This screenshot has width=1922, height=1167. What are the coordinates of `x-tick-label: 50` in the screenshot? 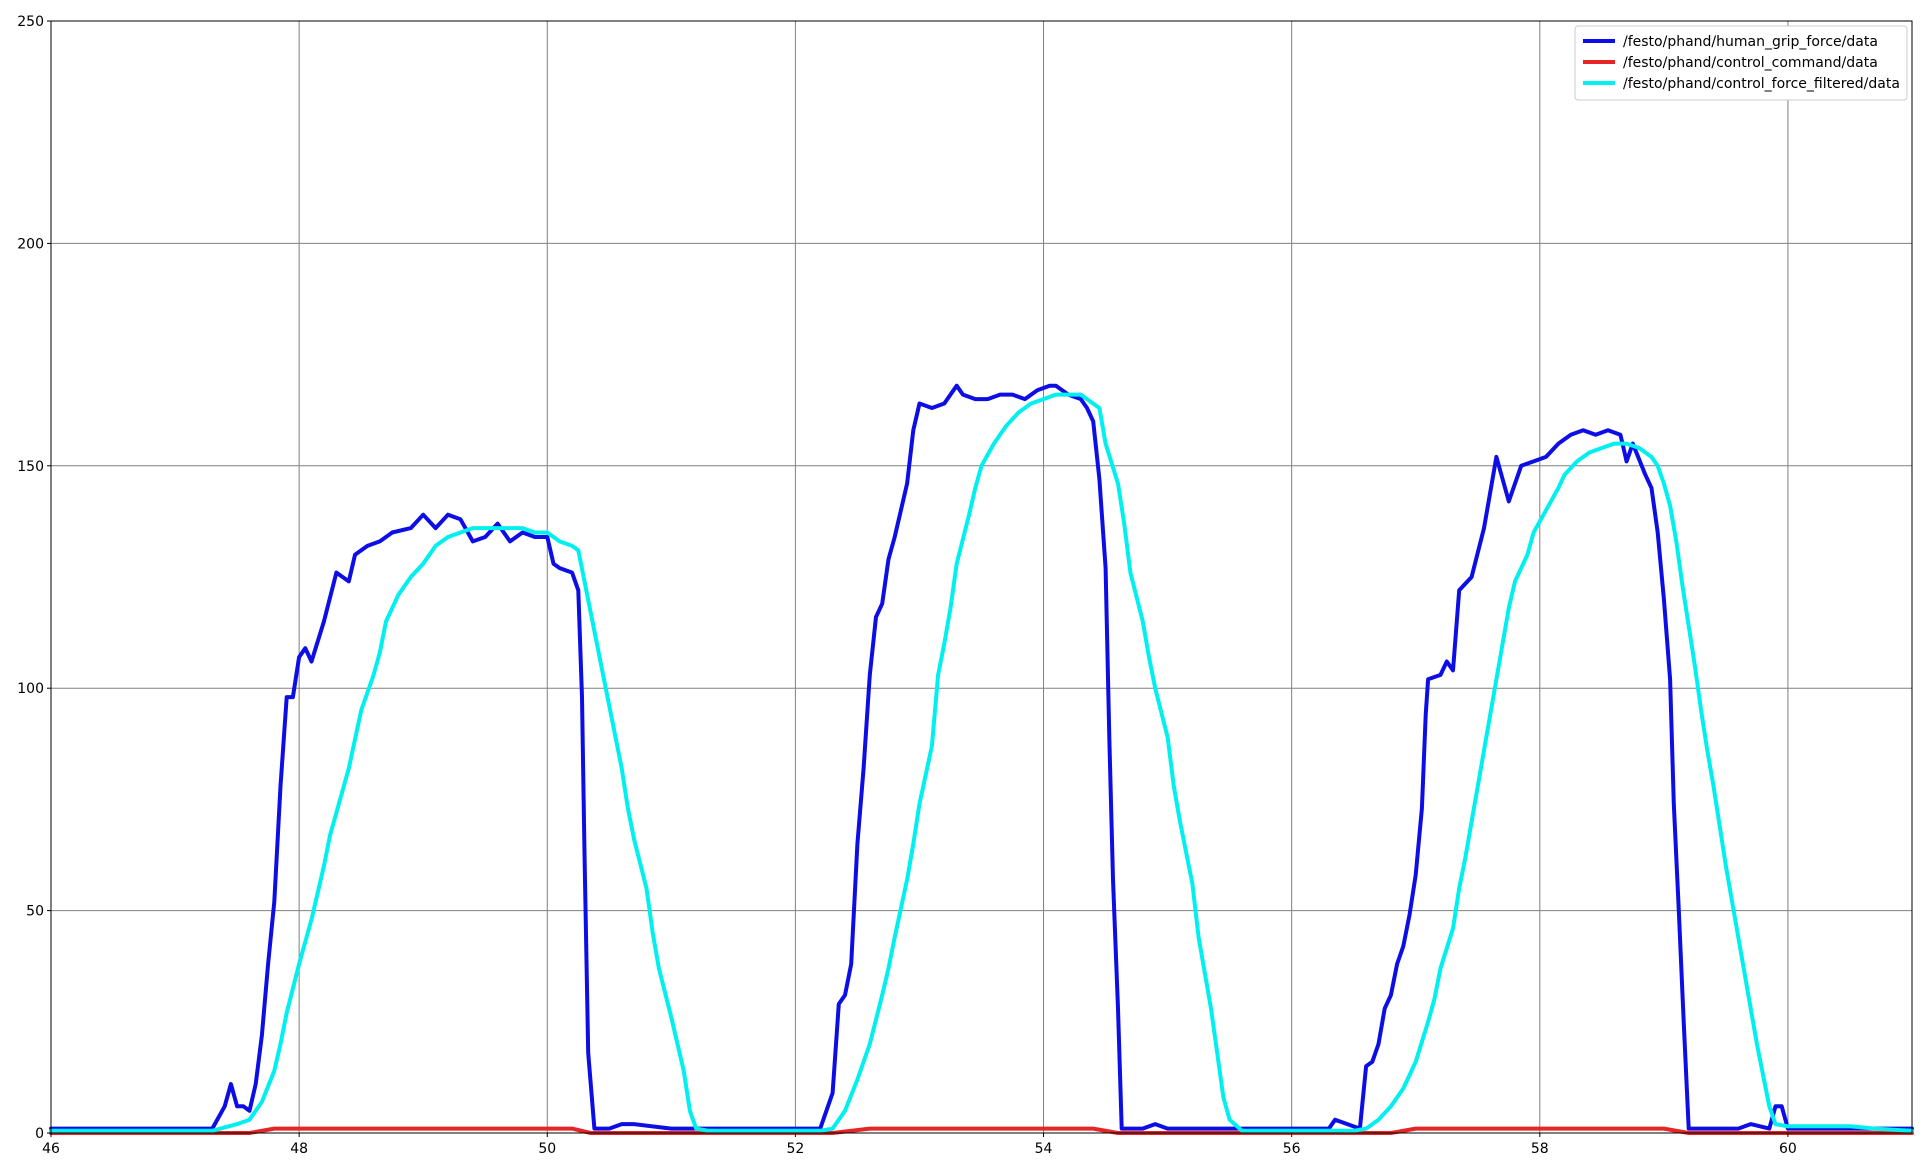 It's located at (547, 1149).